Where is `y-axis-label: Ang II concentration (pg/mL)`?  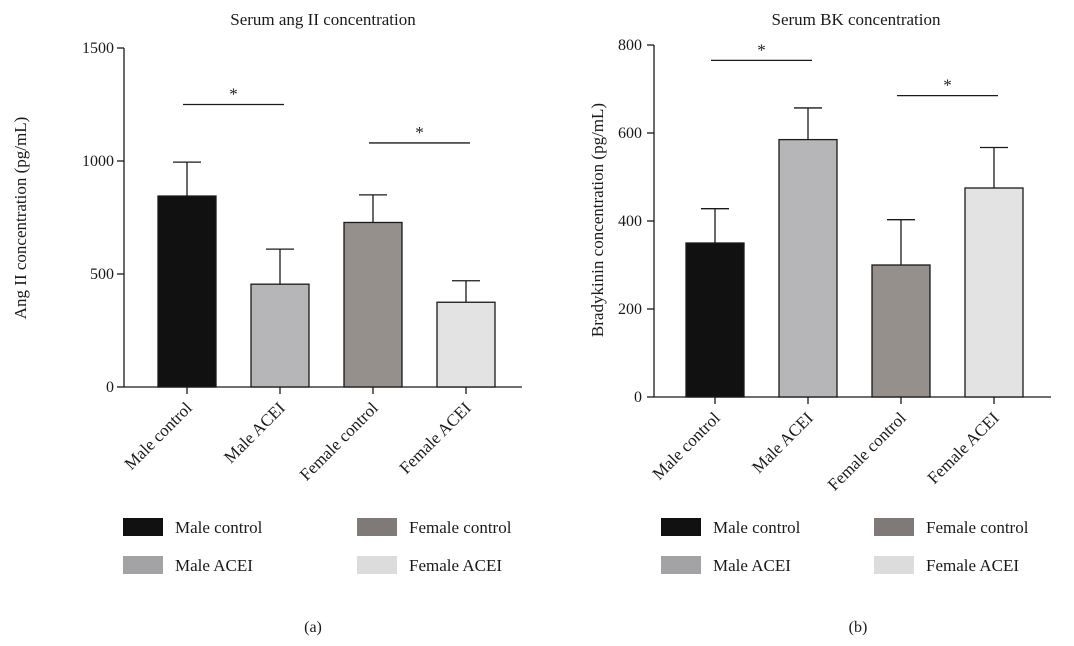
y-axis-label: Ang II concentration (pg/mL) is located at coordinates (20, 218).